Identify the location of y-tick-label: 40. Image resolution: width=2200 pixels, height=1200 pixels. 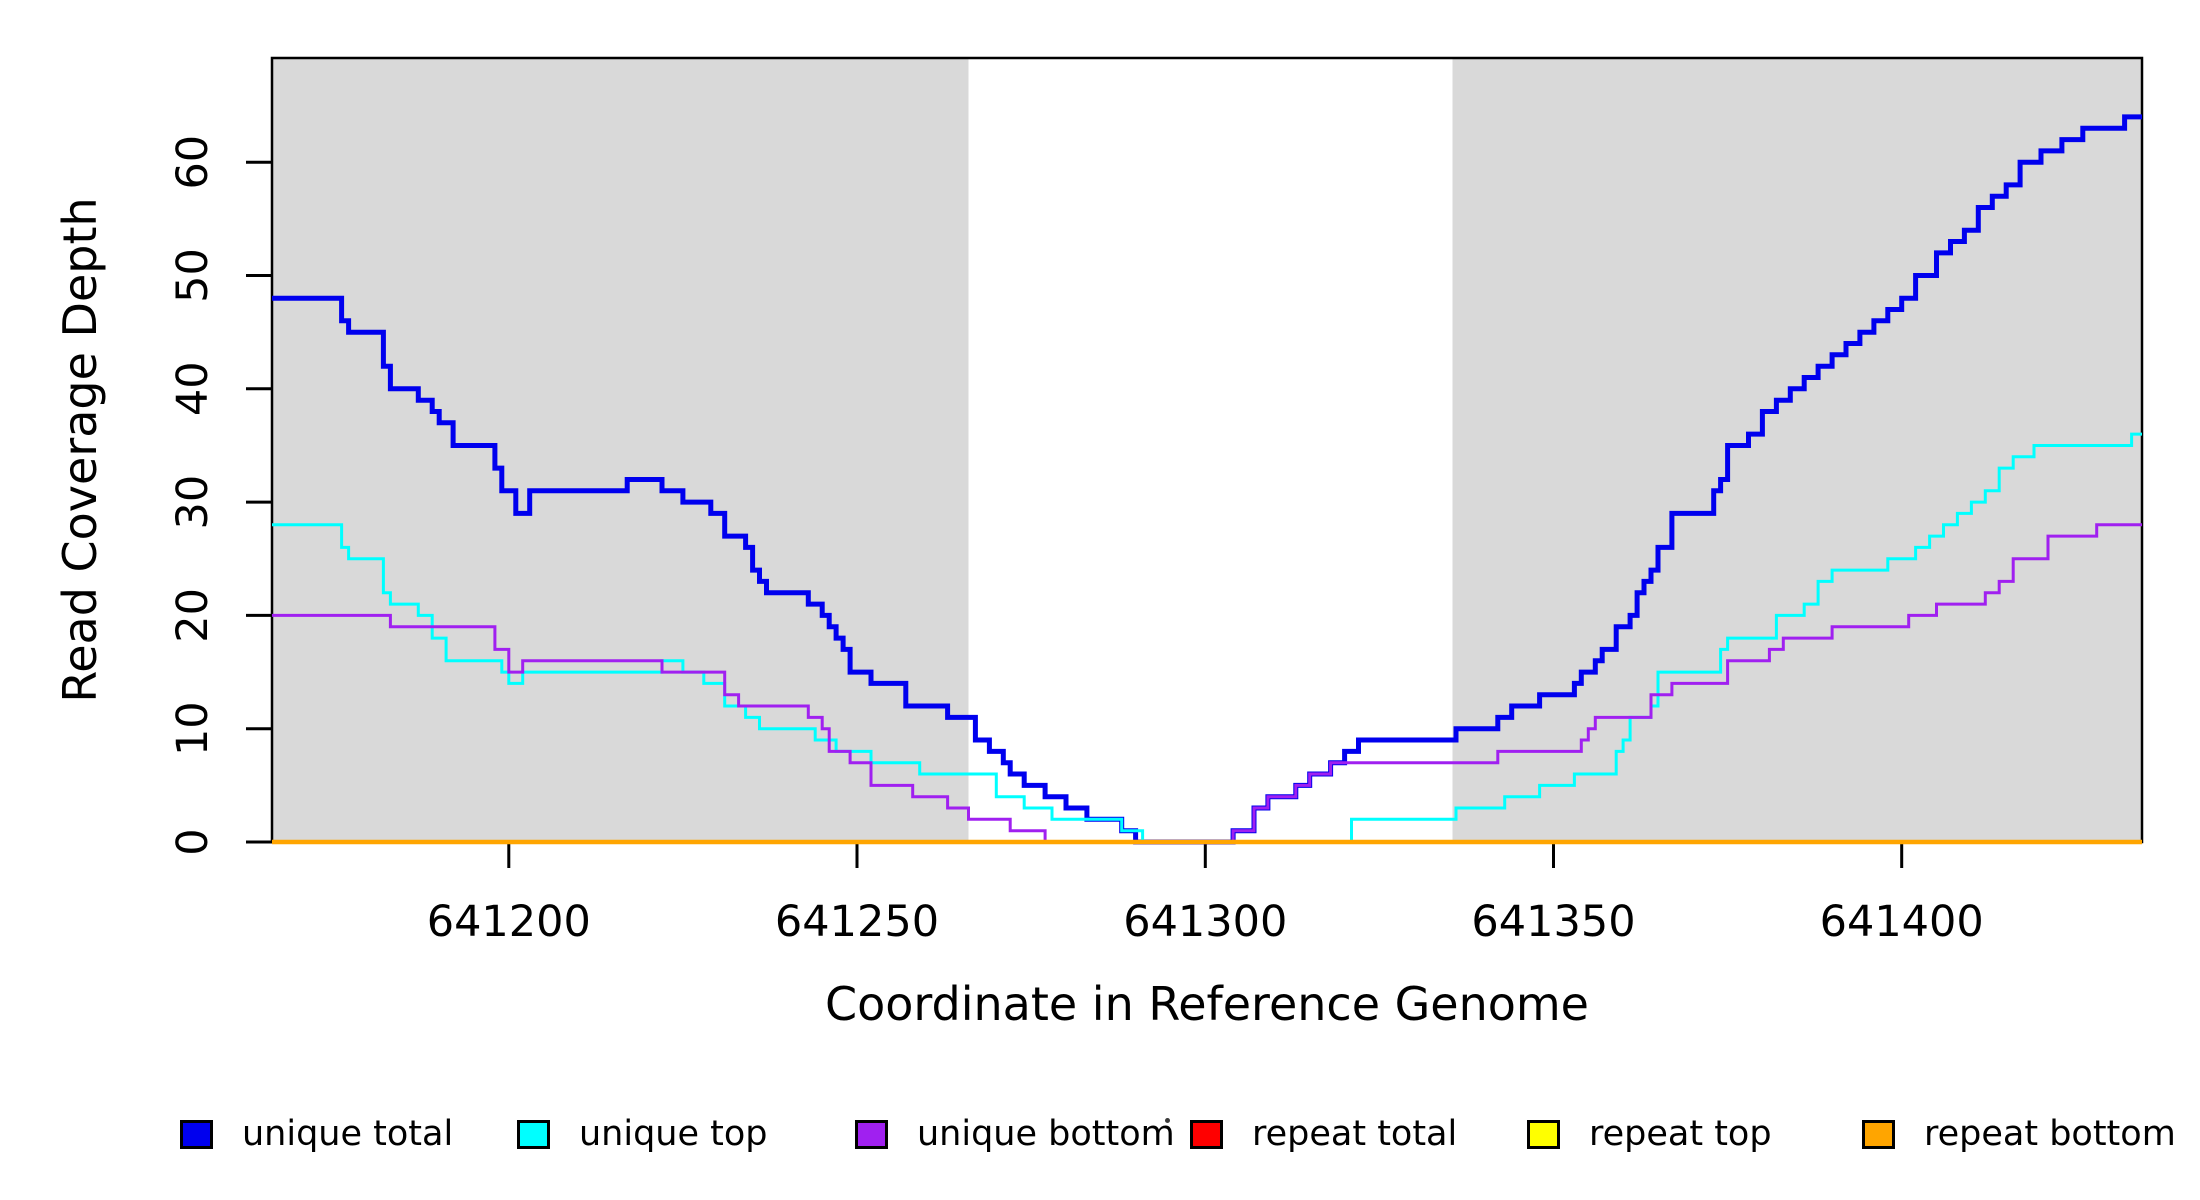
(193, 388).